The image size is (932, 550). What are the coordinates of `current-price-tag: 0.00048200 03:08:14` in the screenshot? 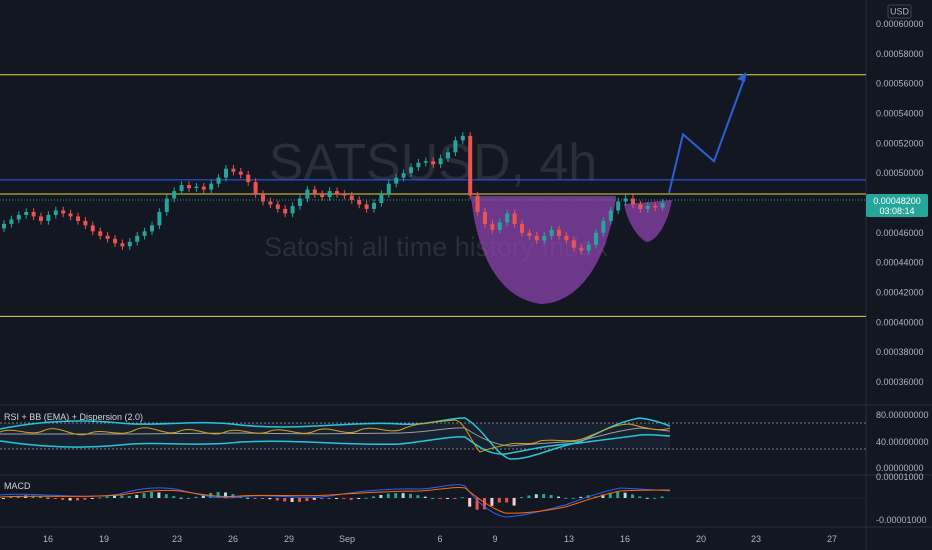 It's located at (897, 205).